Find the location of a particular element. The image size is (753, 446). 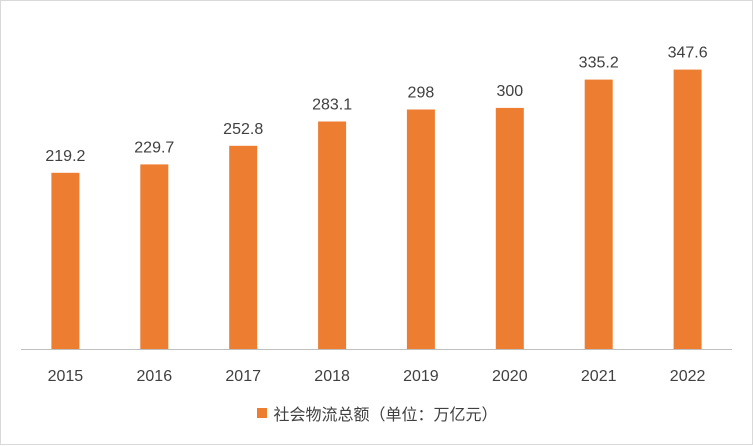

value-label-2018: 283.1 is located at coordinates (332, 105).